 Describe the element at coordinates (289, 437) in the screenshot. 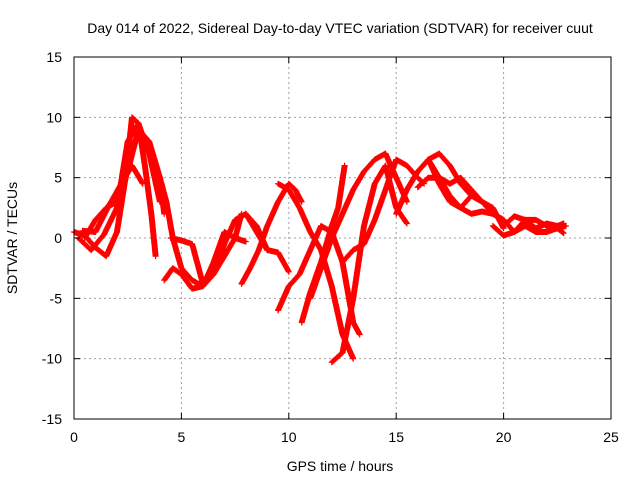

I see `x-tick-label: 10` at that location.